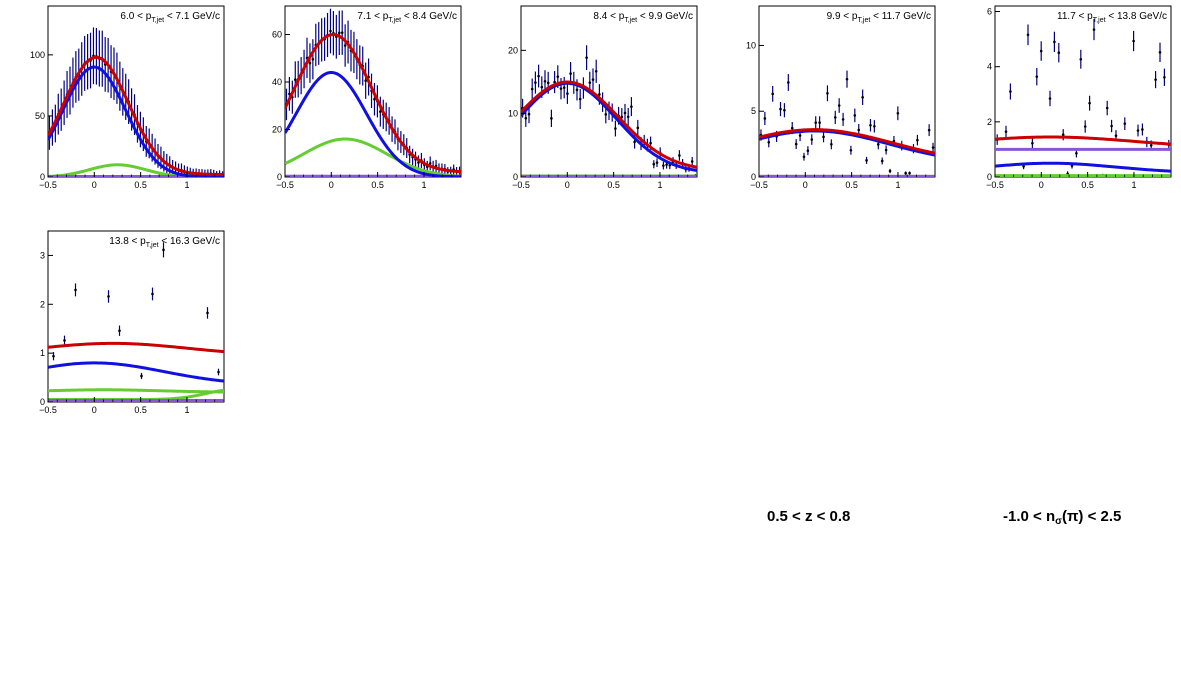 Image resolution: width=1181 pixels, height=677 pixels. Describe the element at coordinates (513, 50) in the screenshot. I see `y-tick-label: 20` at that location.